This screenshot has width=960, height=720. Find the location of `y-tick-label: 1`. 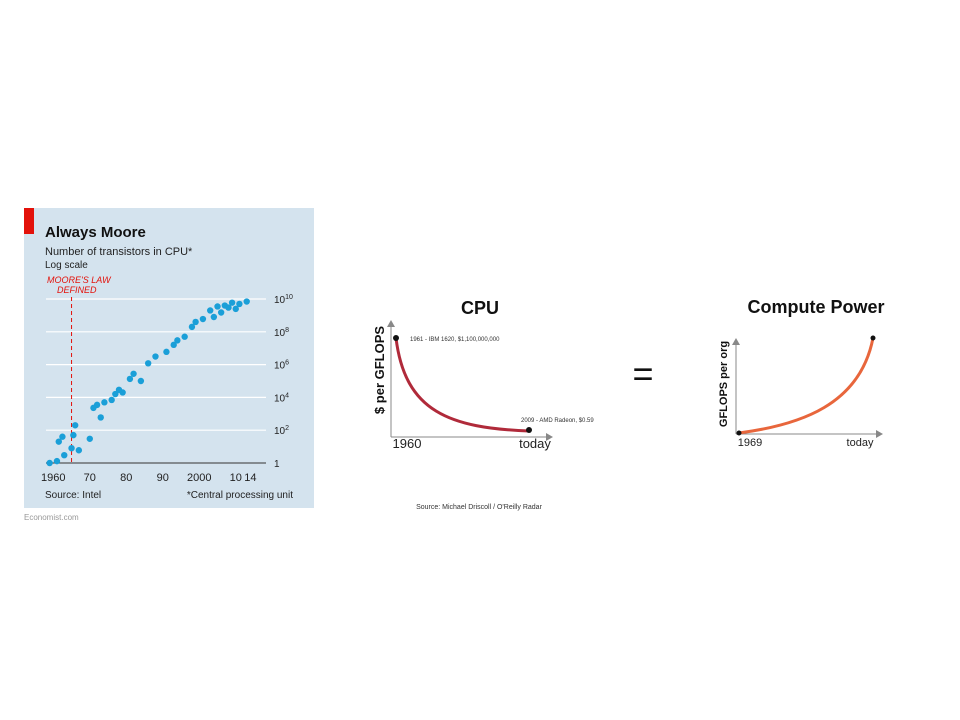

y-tick-label: 1 is located at coordinates (277, 464).